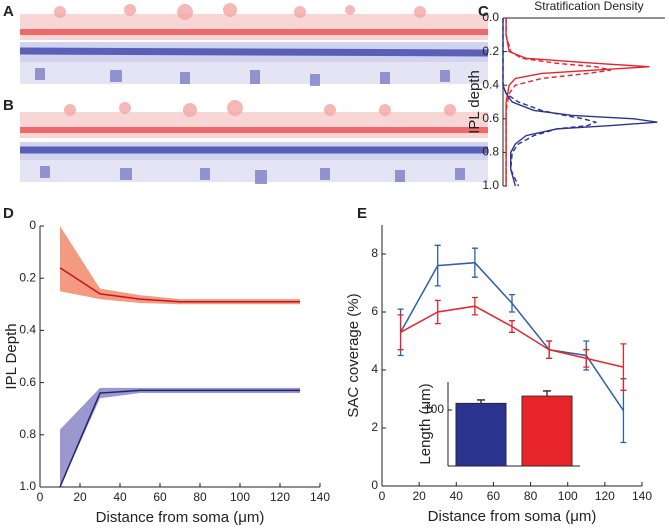 The height and width of the screenshot is (528, 669). I want to click on y-tick-label: 0.0, so click(490, 17).